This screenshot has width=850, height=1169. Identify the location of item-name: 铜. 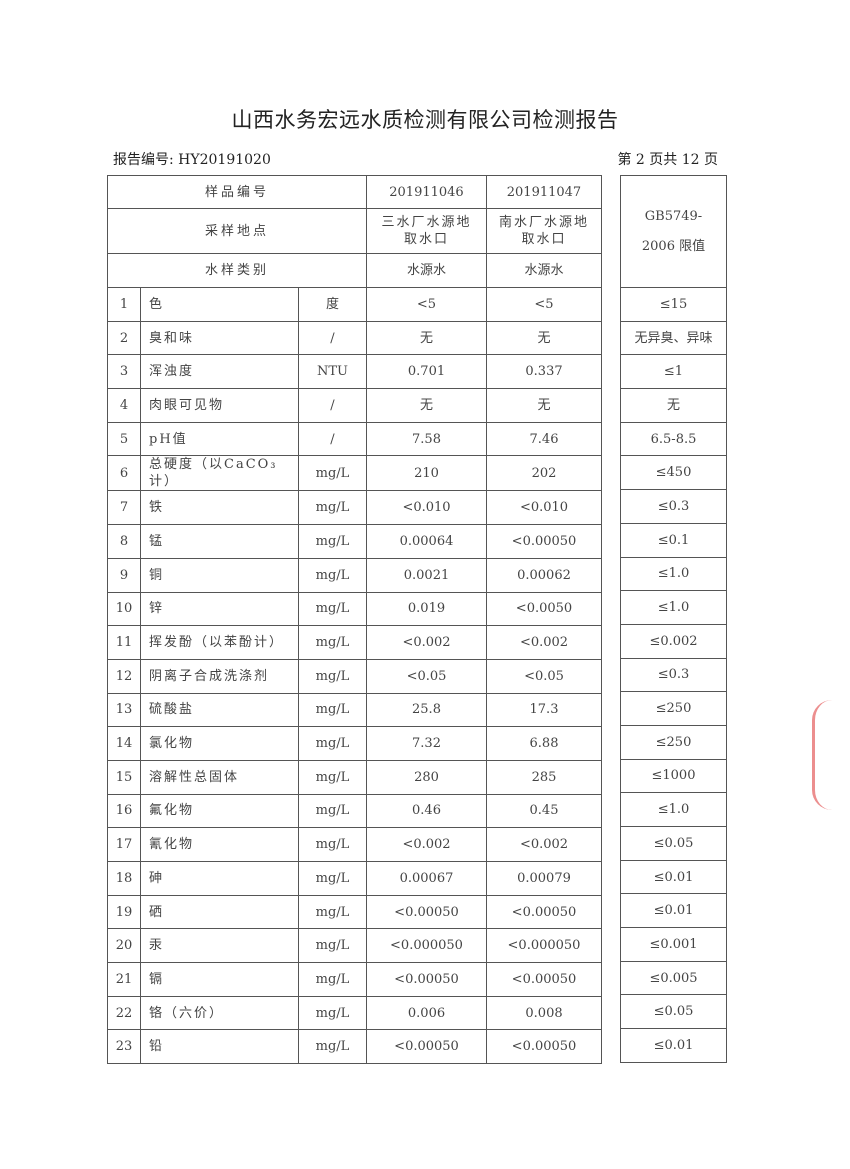
(219, 575).